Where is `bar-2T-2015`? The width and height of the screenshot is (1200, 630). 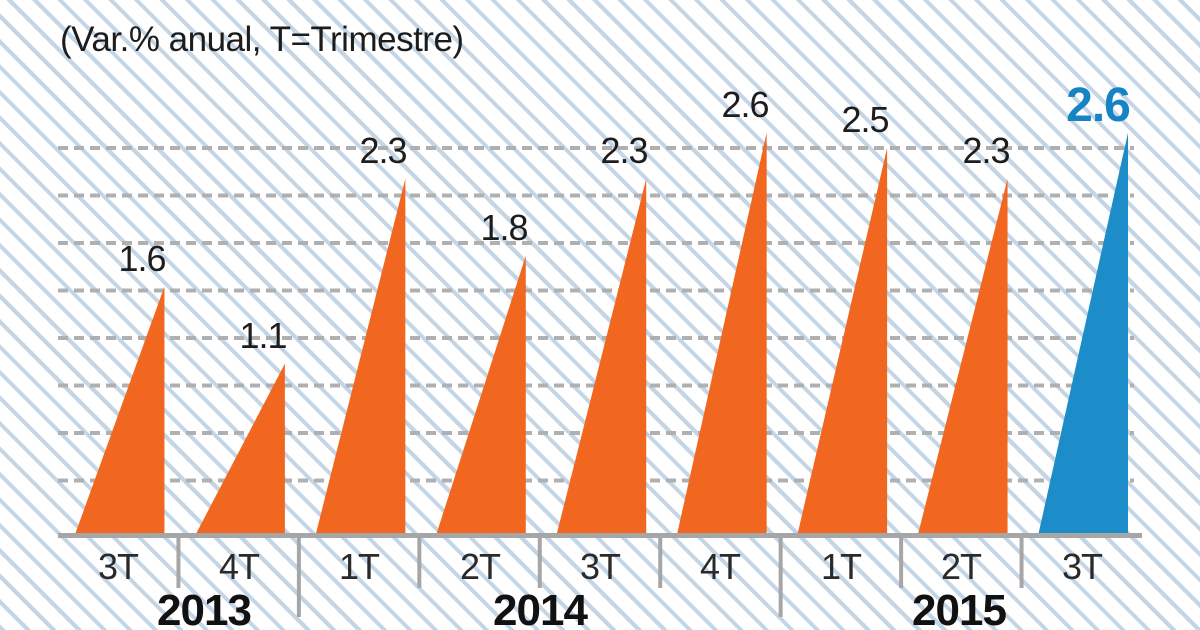
bar-2T-2015 is located at coordinates (962, 357).